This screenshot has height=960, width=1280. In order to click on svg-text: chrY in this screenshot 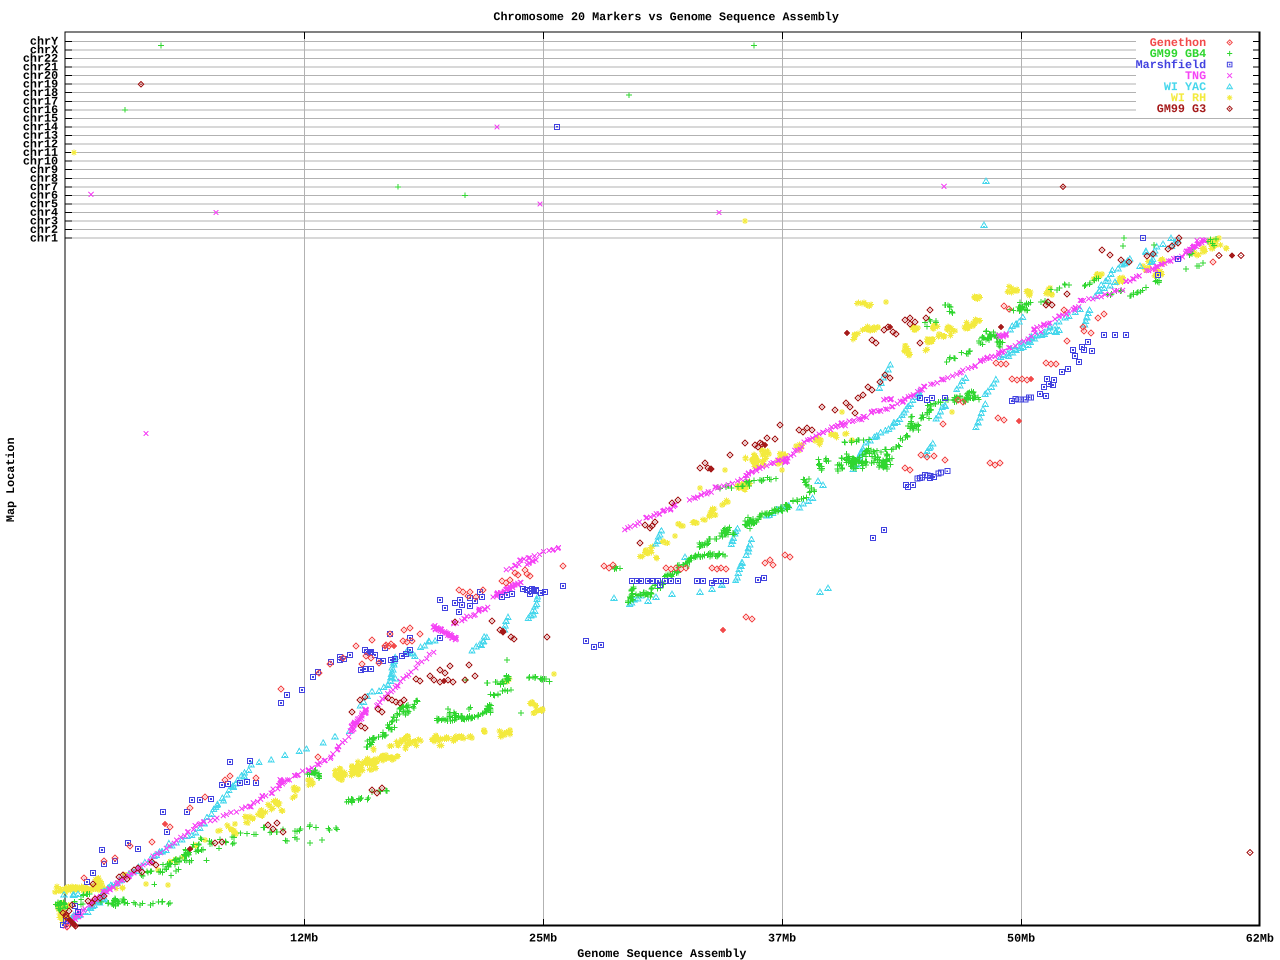, I will do `click(44, 42)`.